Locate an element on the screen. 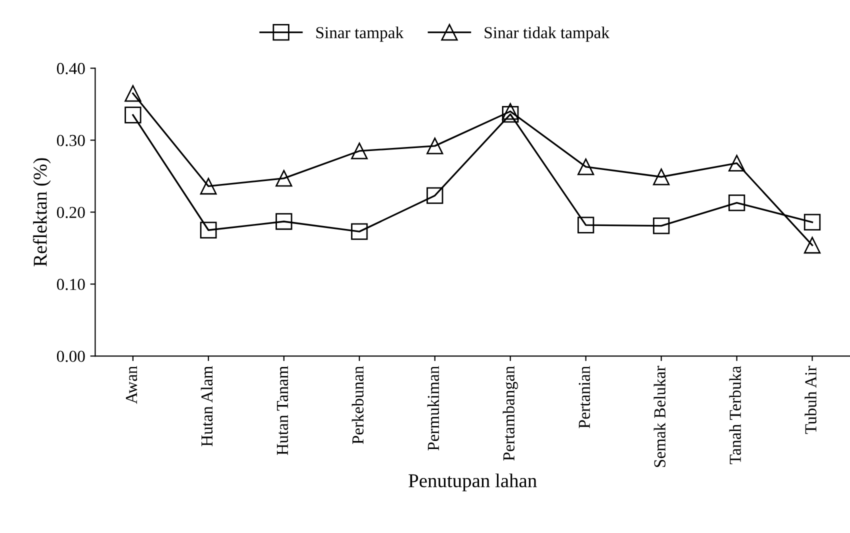 This screenshot has width=850, height=533. y-tick-label: 0.40 is located at coordinates (70, 68).